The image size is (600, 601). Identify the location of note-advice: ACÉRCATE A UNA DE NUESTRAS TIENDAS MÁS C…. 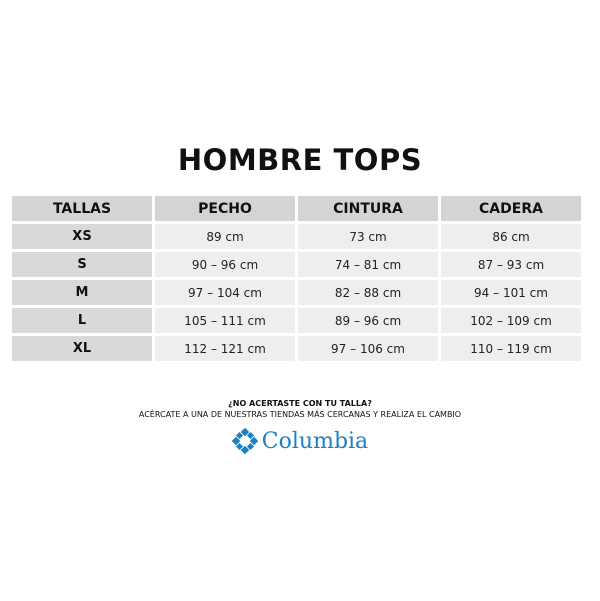
(300, 414).